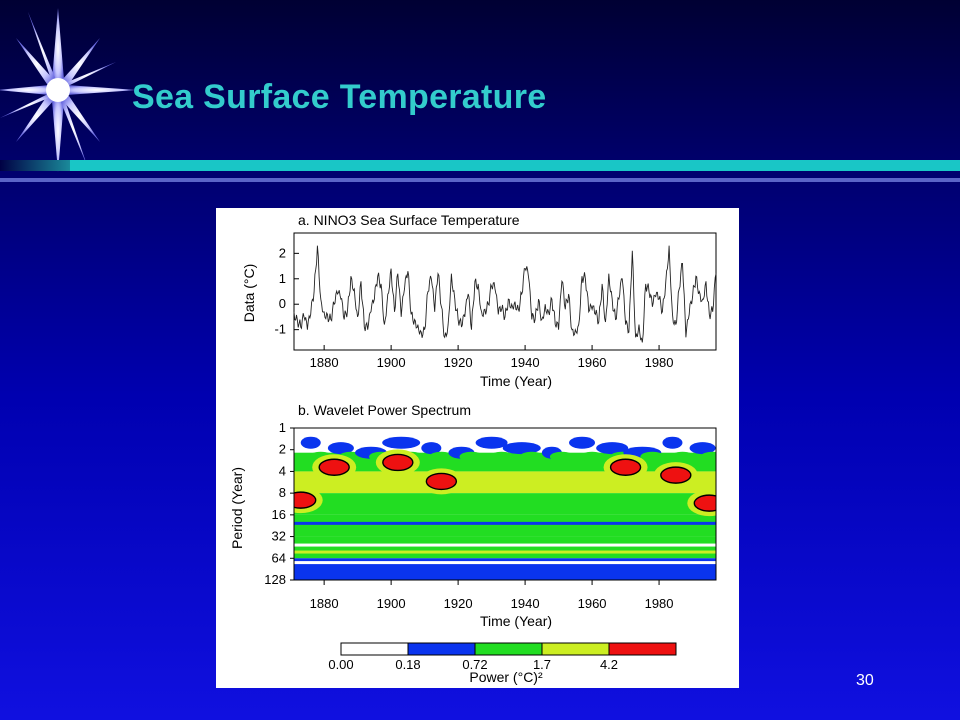 The width and height of the screenshot is (960, 720). Describe the element at coordinates (474, 664) in the screenshot. I see `colorbar-tick-label: 0.72` at that location.